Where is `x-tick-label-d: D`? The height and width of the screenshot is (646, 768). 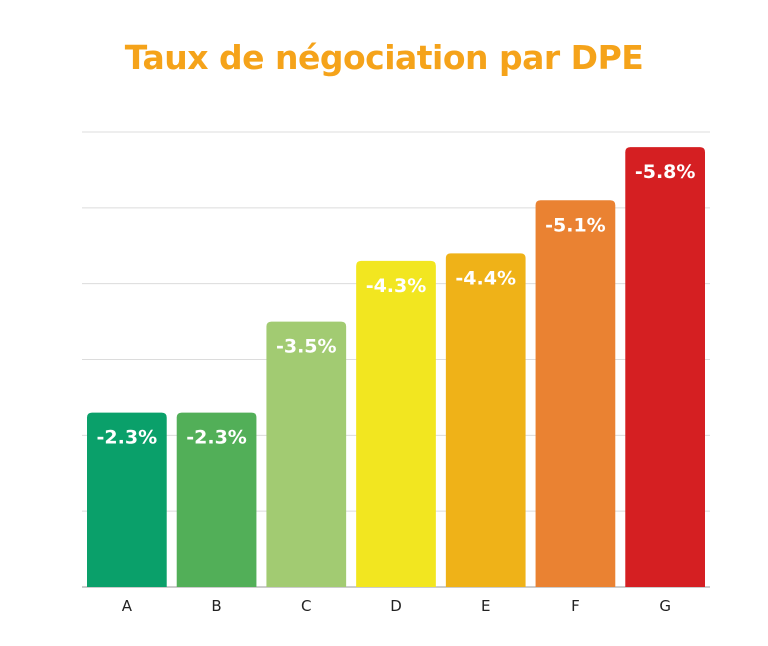
x-tick-label-d: D is located at coordinates (396, 606).